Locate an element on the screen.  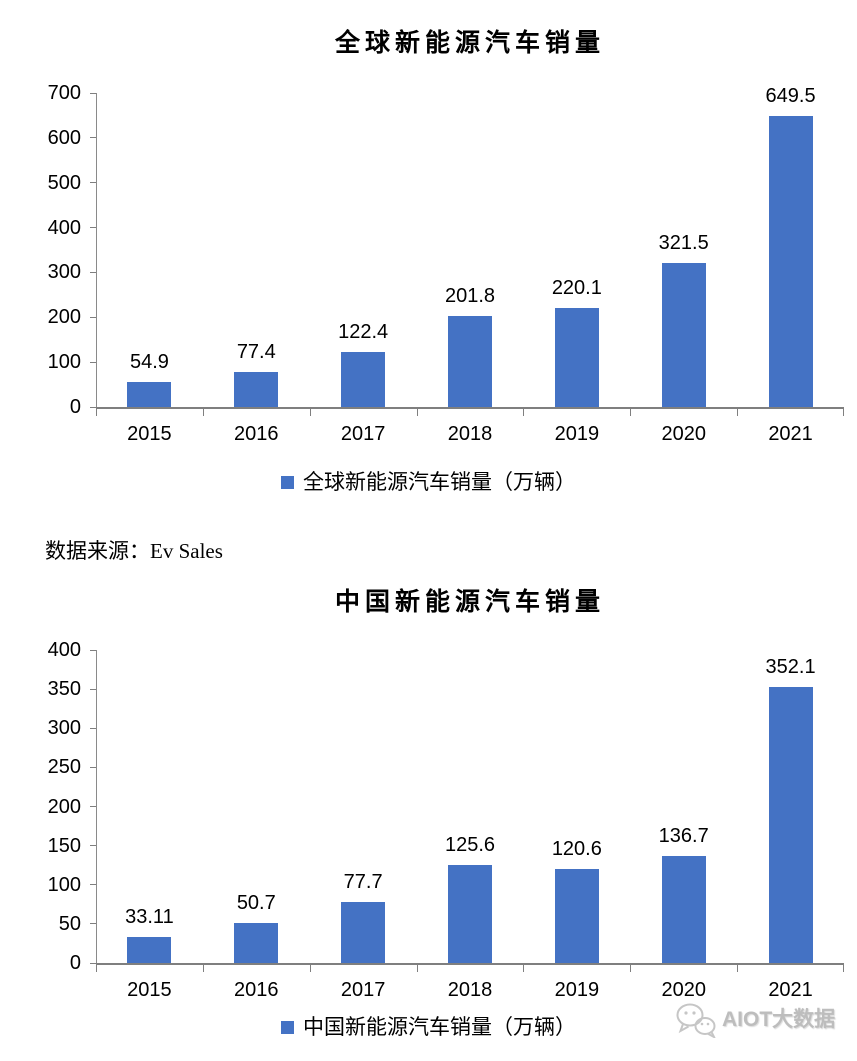
value-label: 321.5 is located at coordinates (683, 242).